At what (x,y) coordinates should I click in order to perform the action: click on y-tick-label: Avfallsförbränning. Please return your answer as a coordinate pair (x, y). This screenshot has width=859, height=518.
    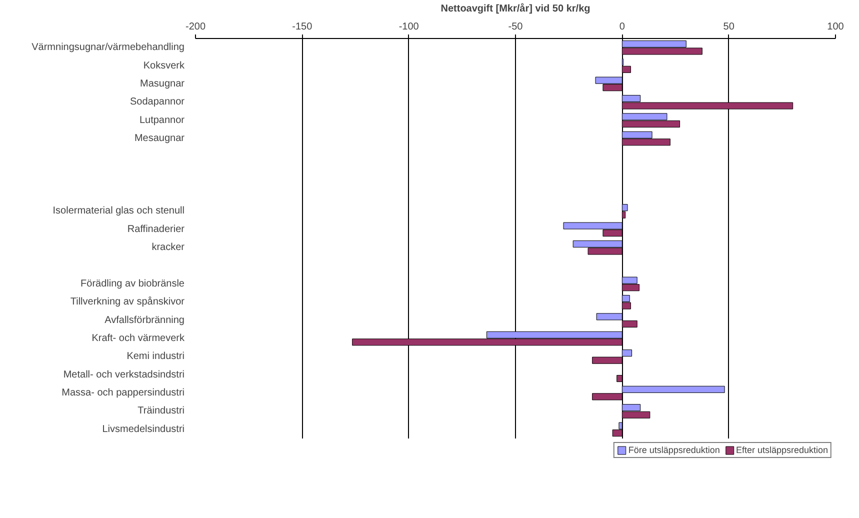
    Looking at the image, I should click on (144, 320).